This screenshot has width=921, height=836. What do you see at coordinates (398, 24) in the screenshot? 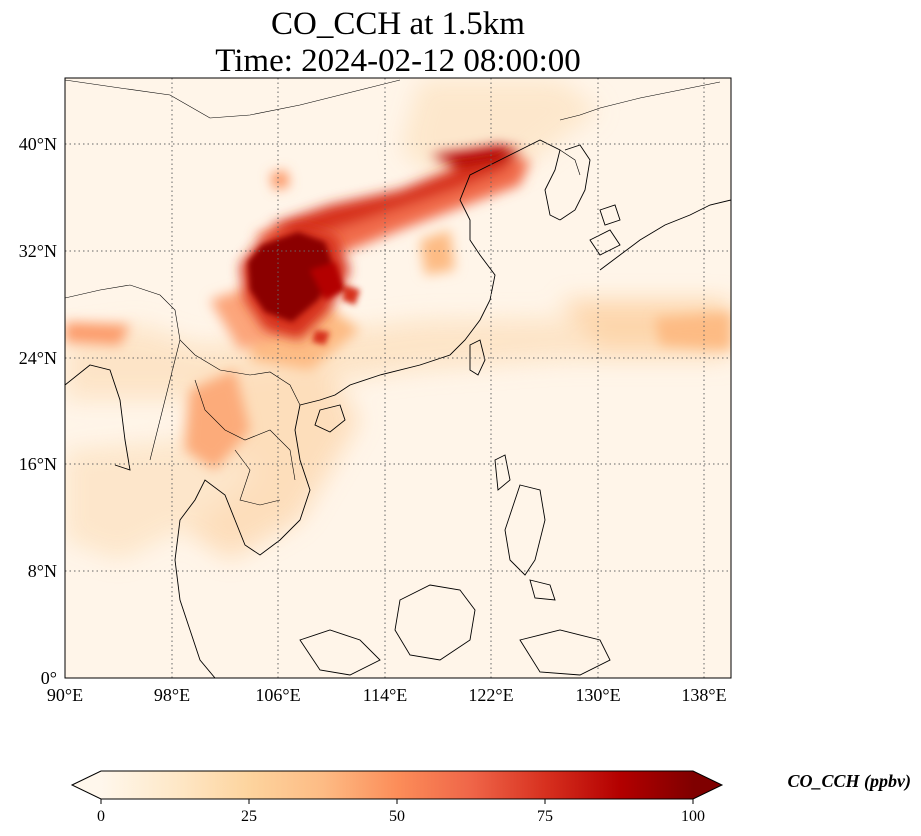
I see `title-line-1: CO_CCH at 1.5km` at bounding box center [398, 24].